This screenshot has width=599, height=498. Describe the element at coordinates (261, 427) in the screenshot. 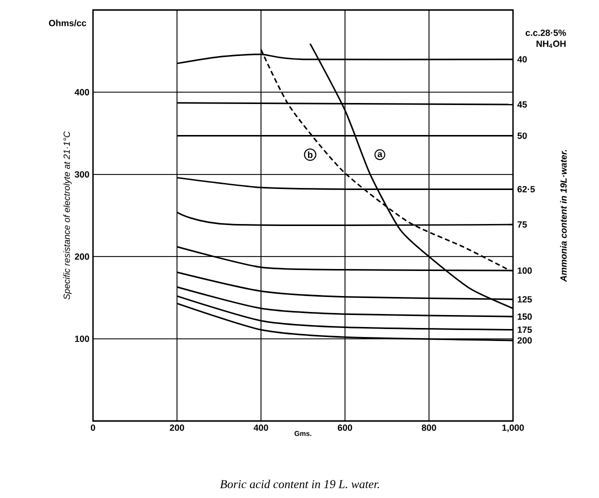

I see `x-tick-label: 400` at that location.